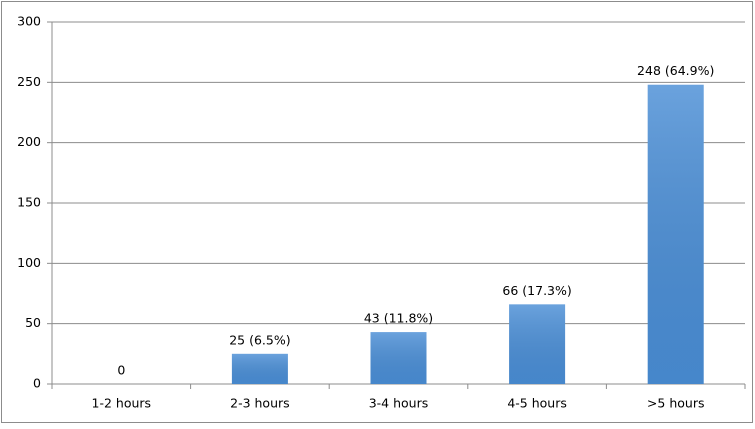  I want to click on value-label: 25 (6.5%), so click(259, 339).